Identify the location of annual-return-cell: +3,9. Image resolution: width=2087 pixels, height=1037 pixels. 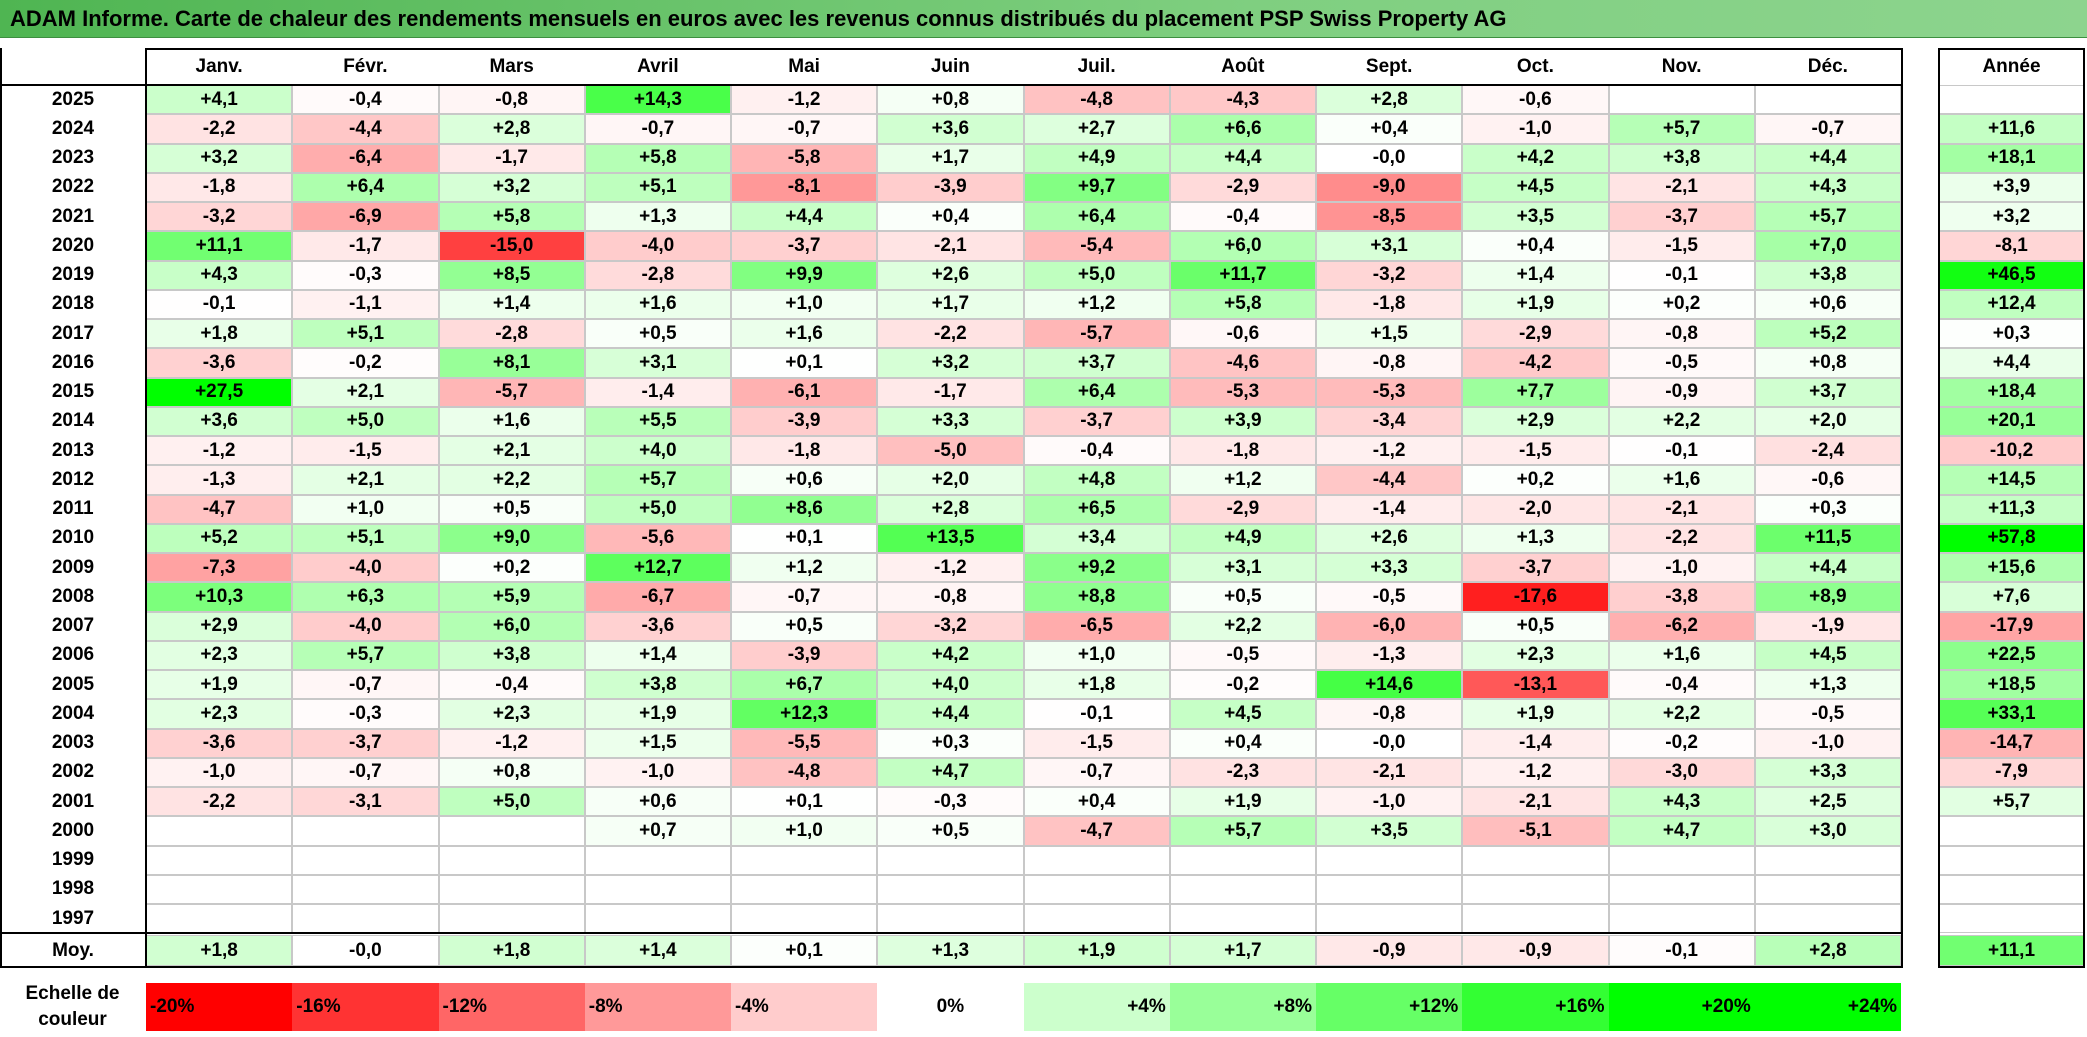
(2011, 187).